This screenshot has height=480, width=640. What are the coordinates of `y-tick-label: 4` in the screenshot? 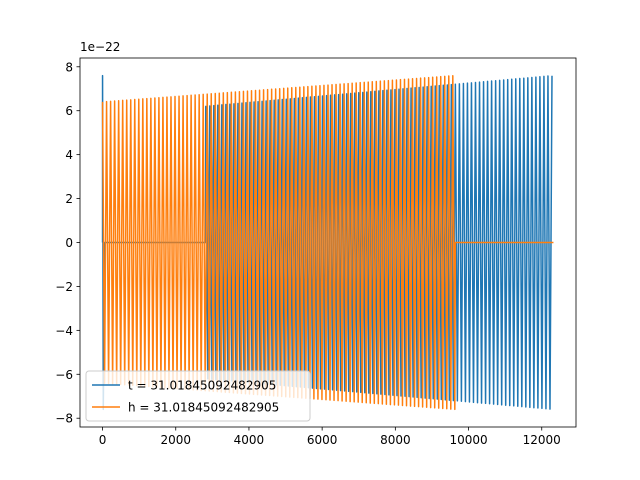 It's located at (69, 155).